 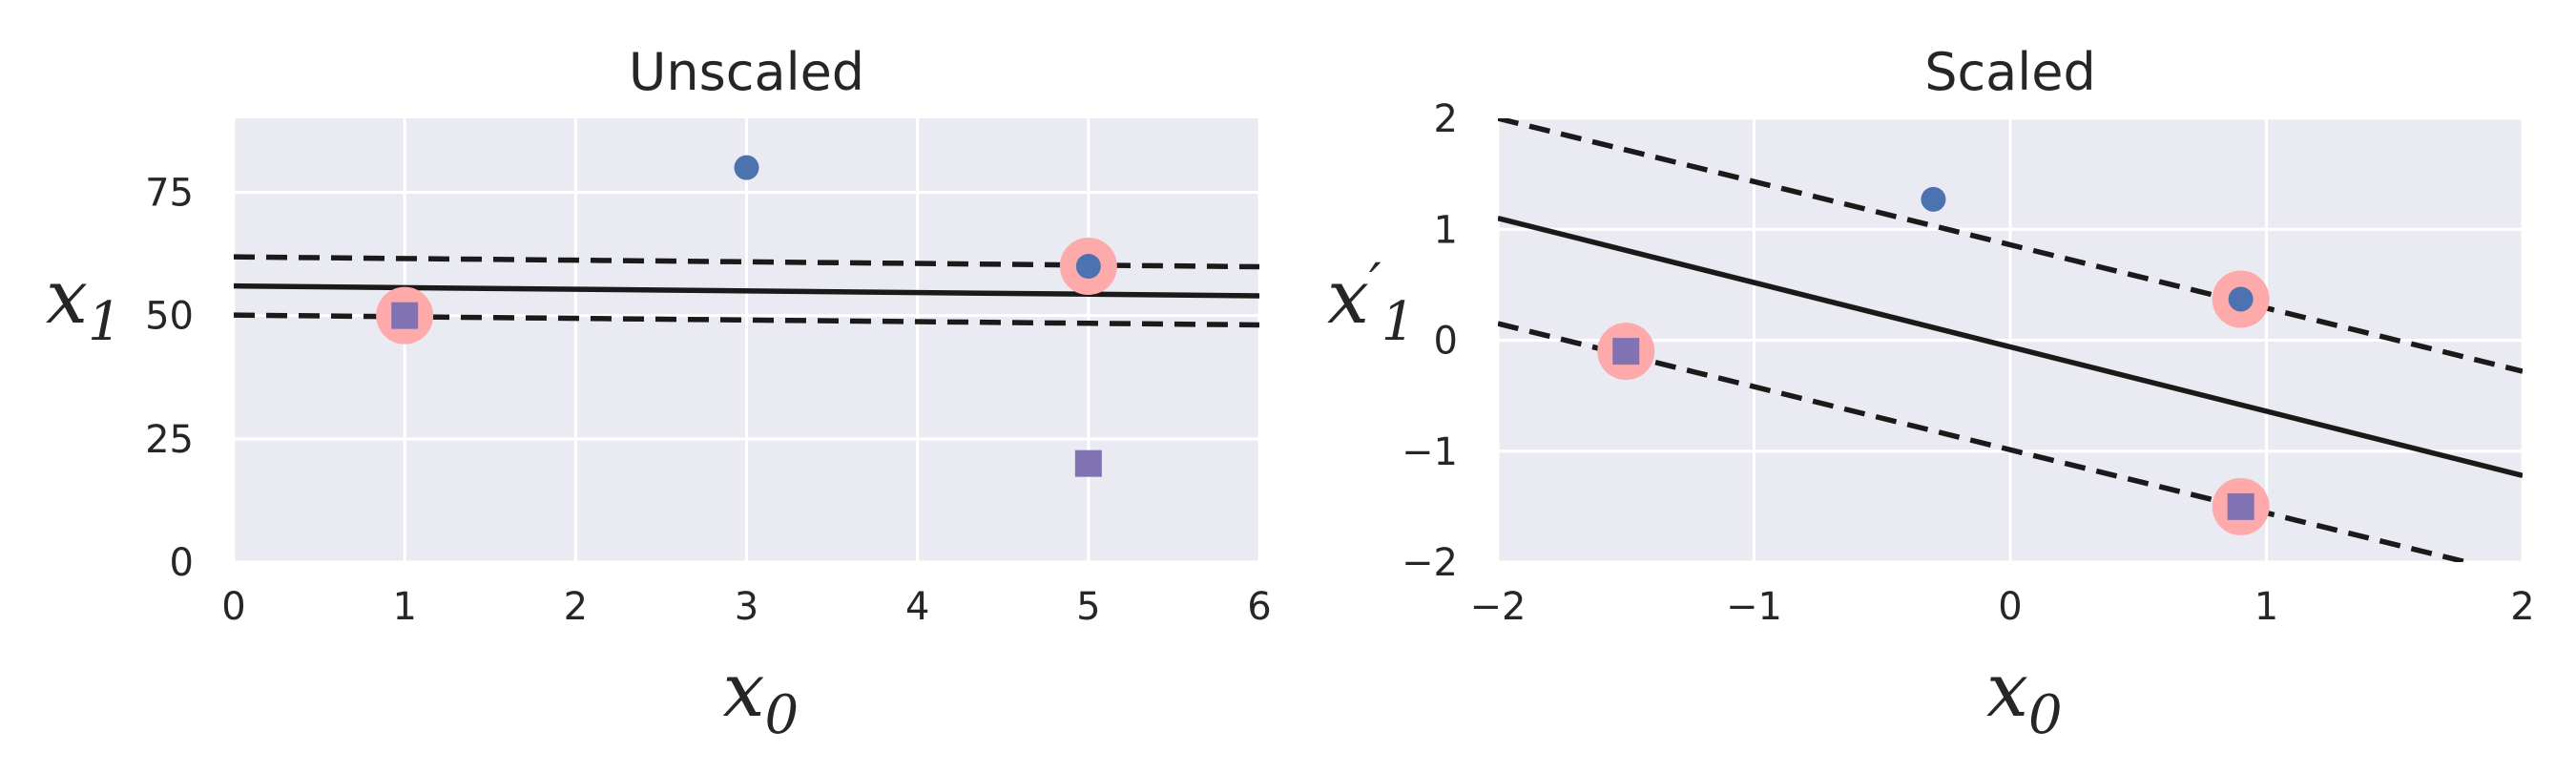 I want to click on unscaled-x-axis-label-sub: 0, so click(x=782, y=715).